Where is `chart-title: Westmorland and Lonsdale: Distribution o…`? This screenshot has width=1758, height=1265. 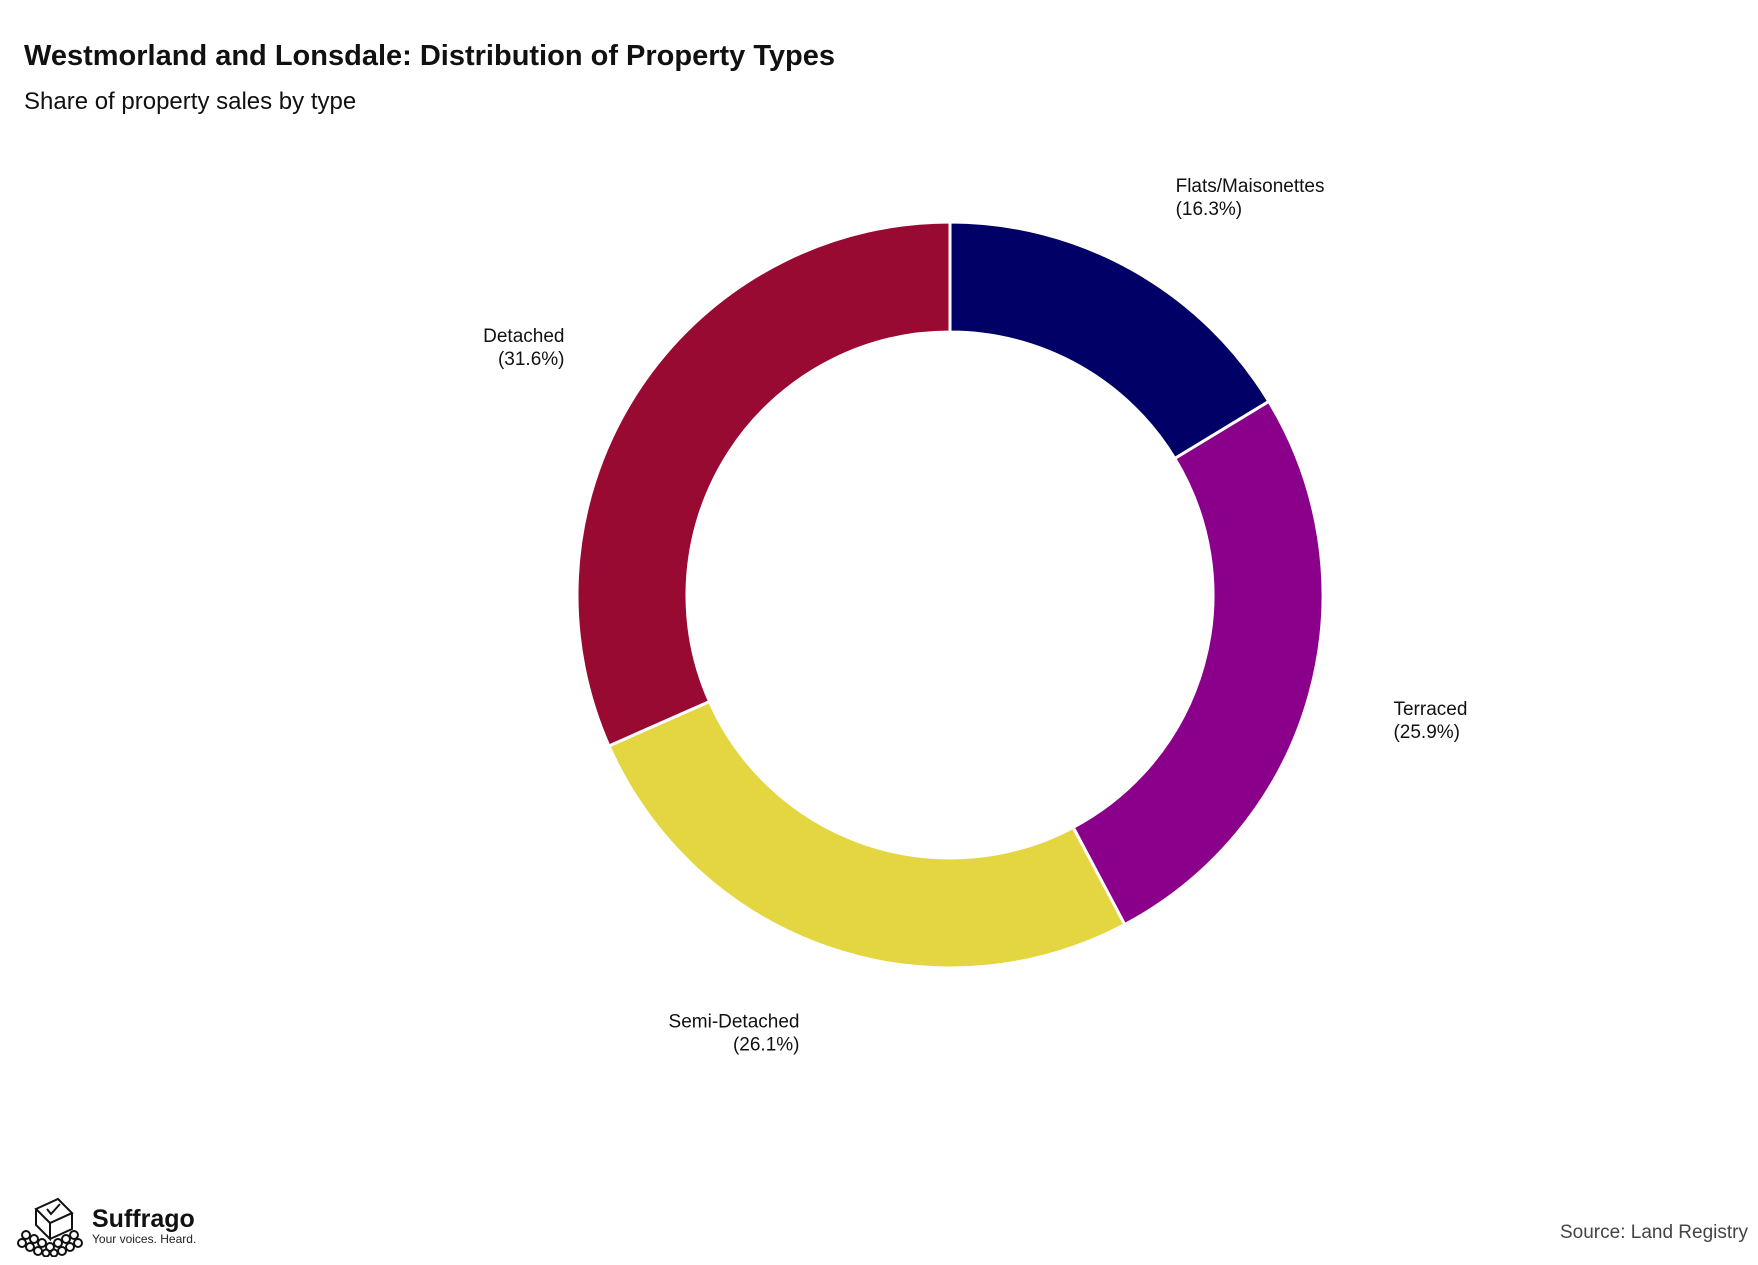 chart-title: Westmorland and Lonsdale: Distribution o… is located at coordinates (430, 56).